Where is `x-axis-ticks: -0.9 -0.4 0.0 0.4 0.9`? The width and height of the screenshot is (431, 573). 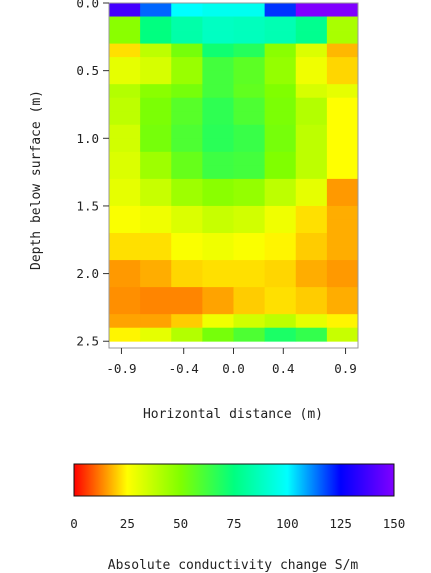
x-axis-ticks: -0.9 -0.4 0.0 0.4 0.9 is located at coordinates (231, 362).